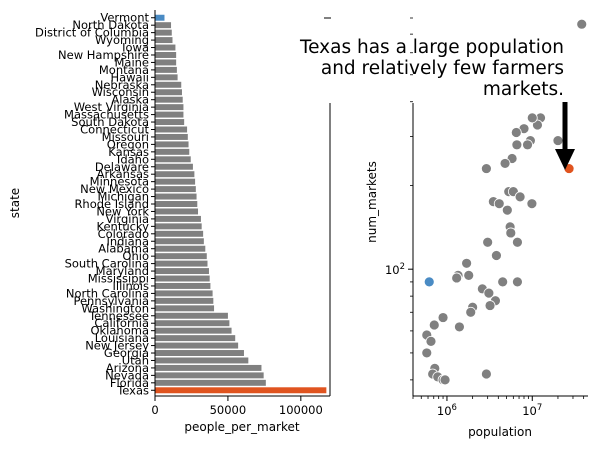 The width and height of the screenshot is (601, 456). Describe the element at coordinates (135, 48) in the screenshot. I see `bar-ytick-label: Iowa` at that location.